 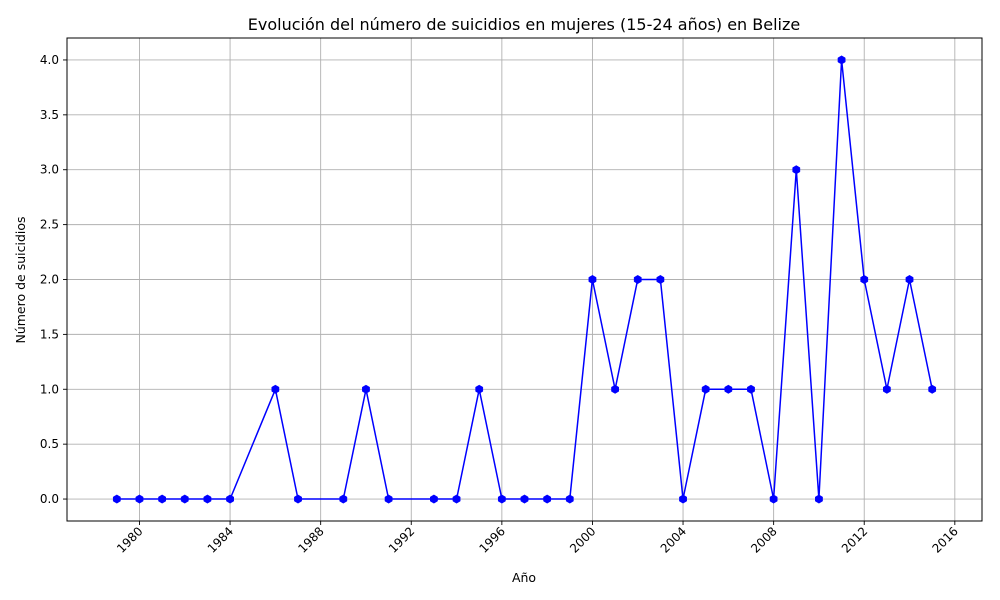 I want to click on y-tick-label: 2.5, so click(x=49, y=225).